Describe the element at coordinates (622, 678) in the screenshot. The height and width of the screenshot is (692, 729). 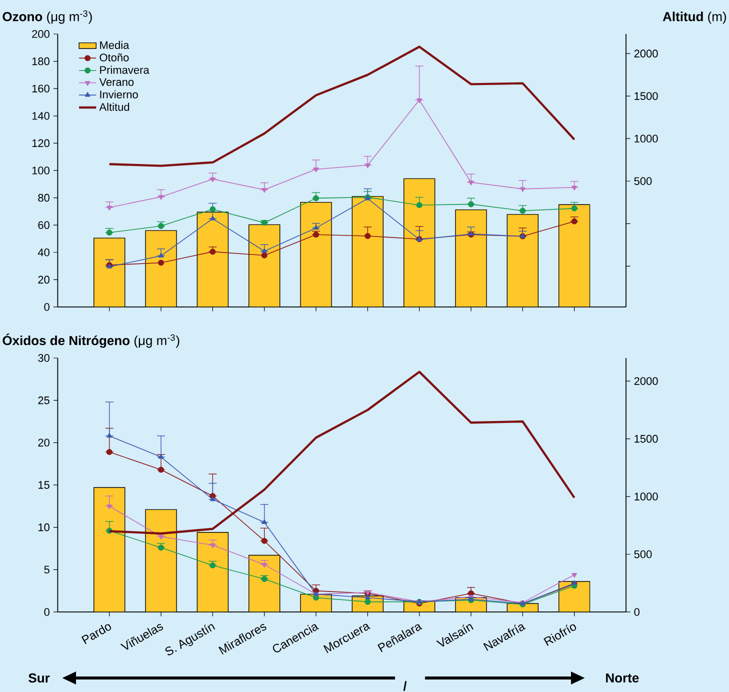
I see `text: Norte` at that location.